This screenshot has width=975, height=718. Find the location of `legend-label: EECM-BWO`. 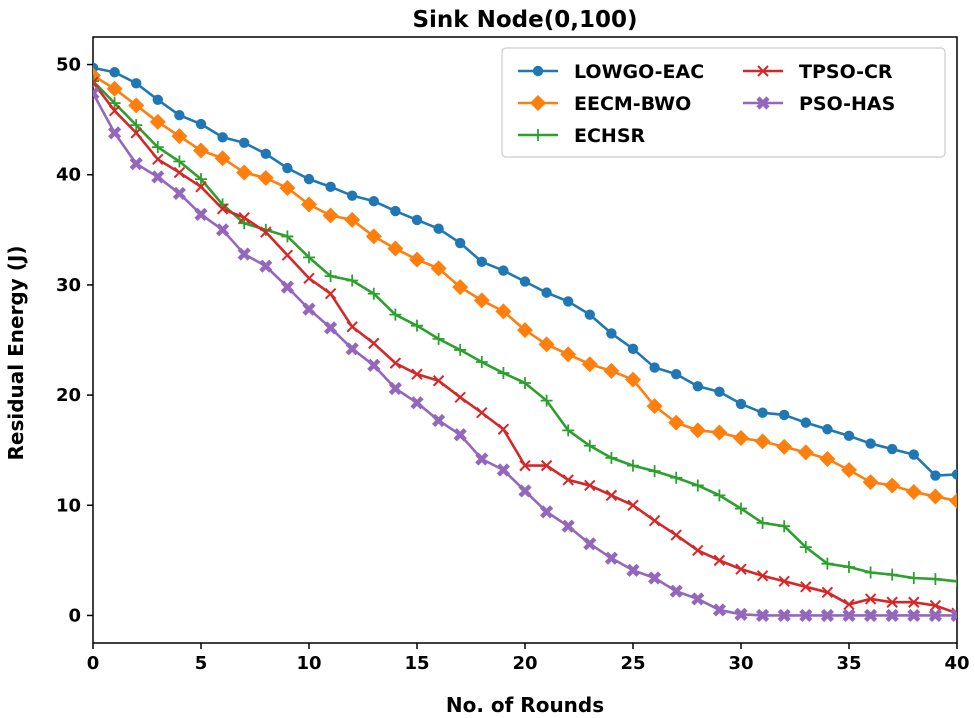

legend-label: EECM-BWO is located at coordinates (632, 104).